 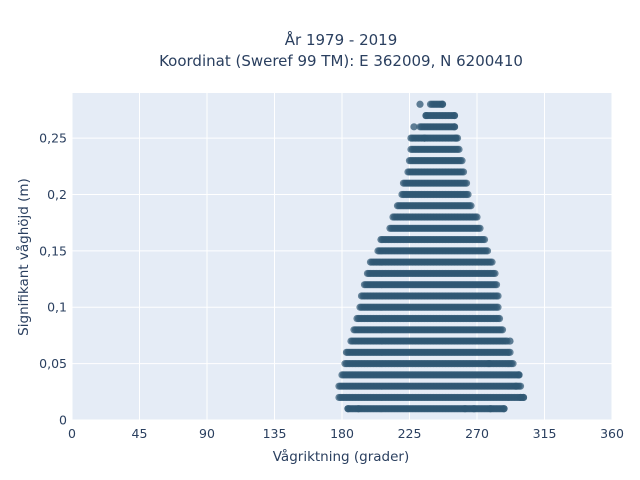 I want to click on y-tick-label: 0, so click(x=63, y=420).